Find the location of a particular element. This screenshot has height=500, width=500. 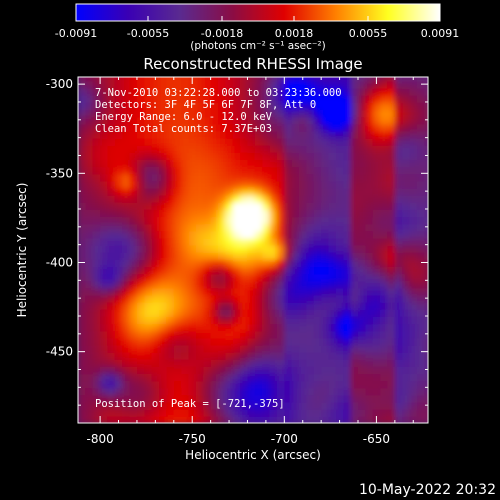

colorbar-ticks: -0.0091 -0.0055 -0.0018 0.0018 0.0055 0.0091 is located at coordinates (257, 28).